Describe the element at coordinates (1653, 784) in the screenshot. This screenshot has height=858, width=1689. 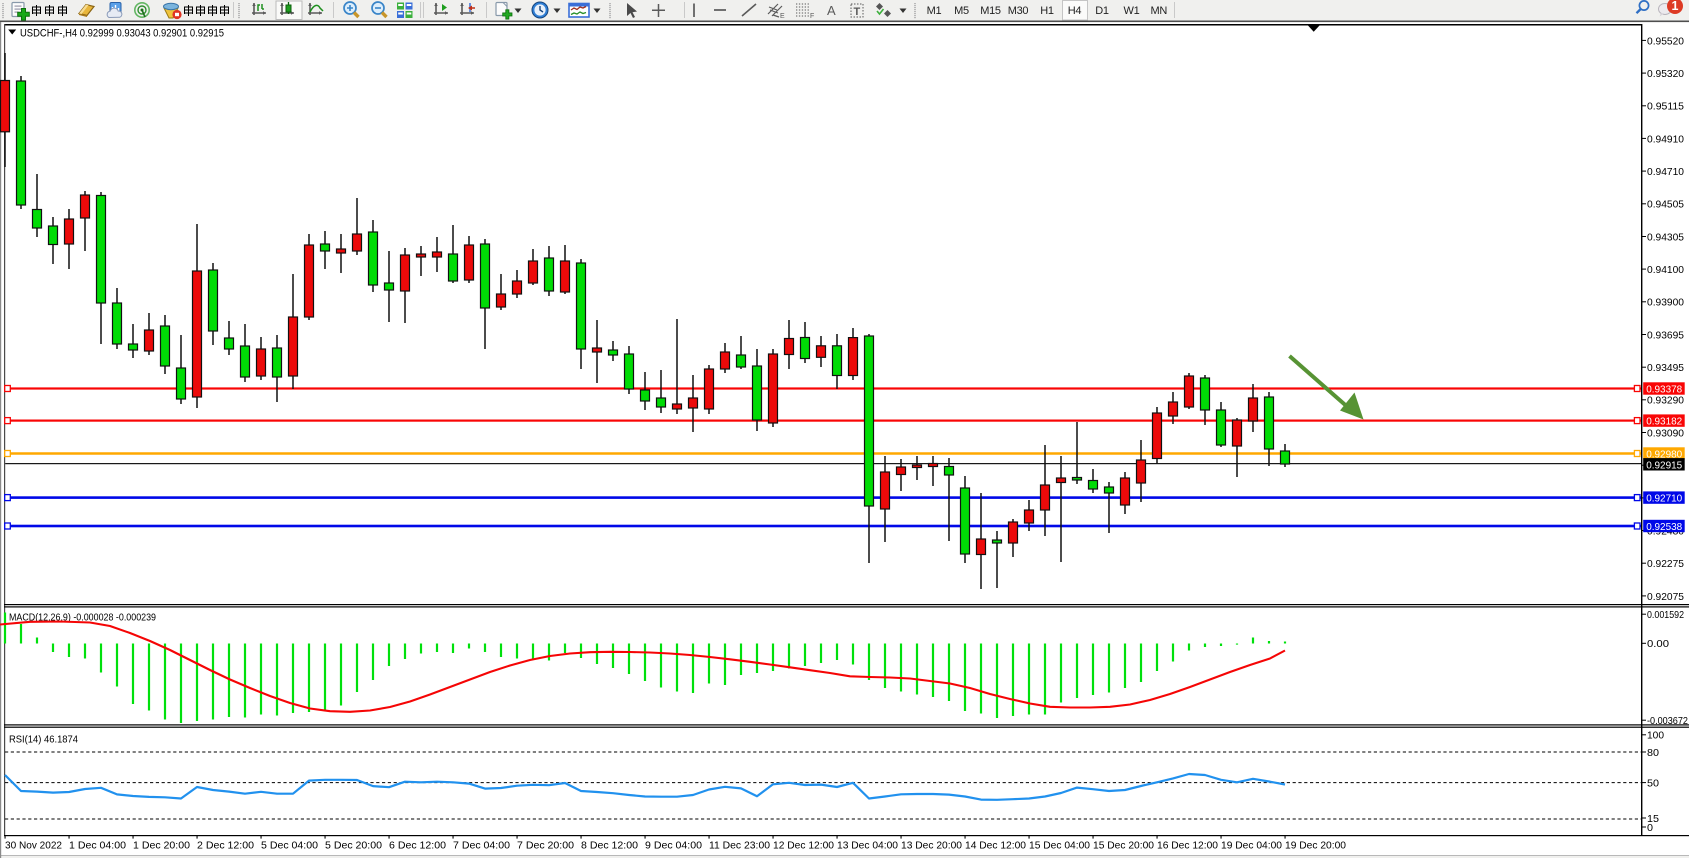
I see `svg-text: 50` at that location.